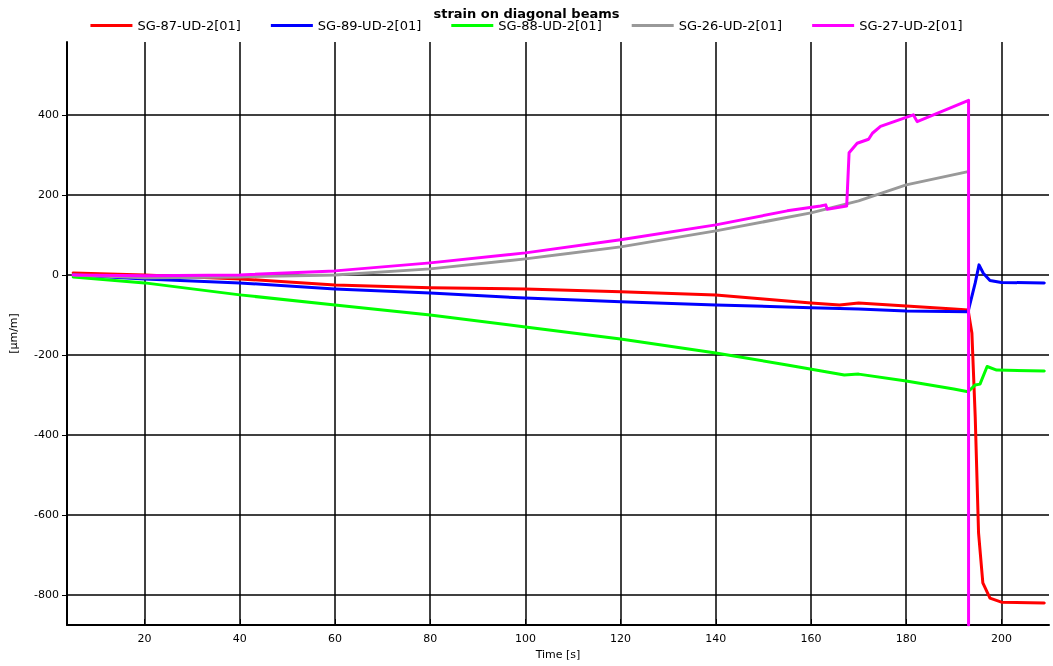  What do you see at coordinates (334, 638) in the screenshot?
I see `x-tick-label: 60` at bounding box center [334, 638].